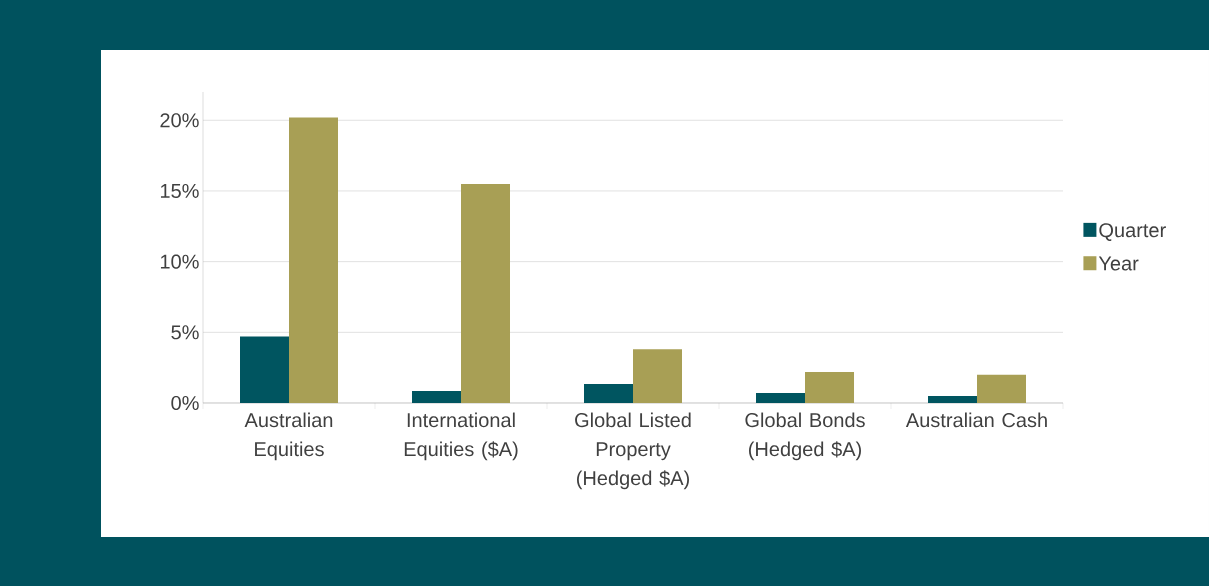 The image size is (1209, 586). Describe the element at coordinates (976, 420) in the screenshot. I see `x-tick-label: Australian Cash` at that location.